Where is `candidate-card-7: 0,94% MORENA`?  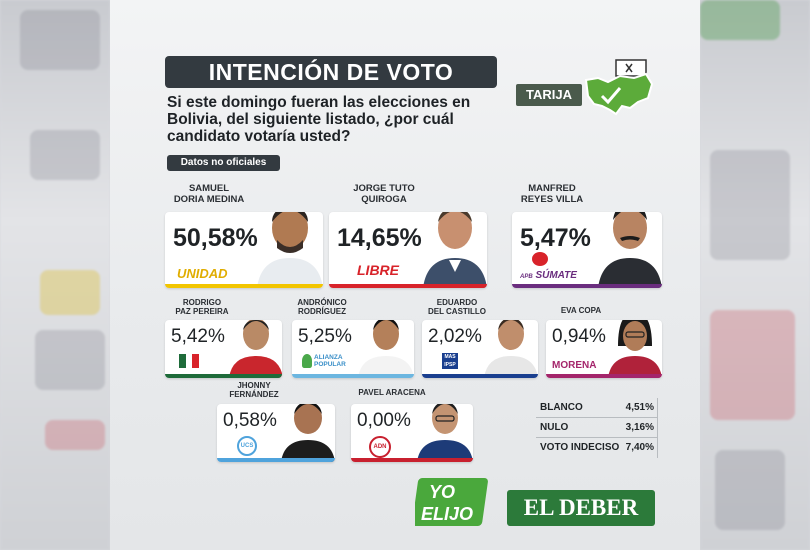 candidate-card-7: 0,94% MORENA is located at coordinates (604, 349).